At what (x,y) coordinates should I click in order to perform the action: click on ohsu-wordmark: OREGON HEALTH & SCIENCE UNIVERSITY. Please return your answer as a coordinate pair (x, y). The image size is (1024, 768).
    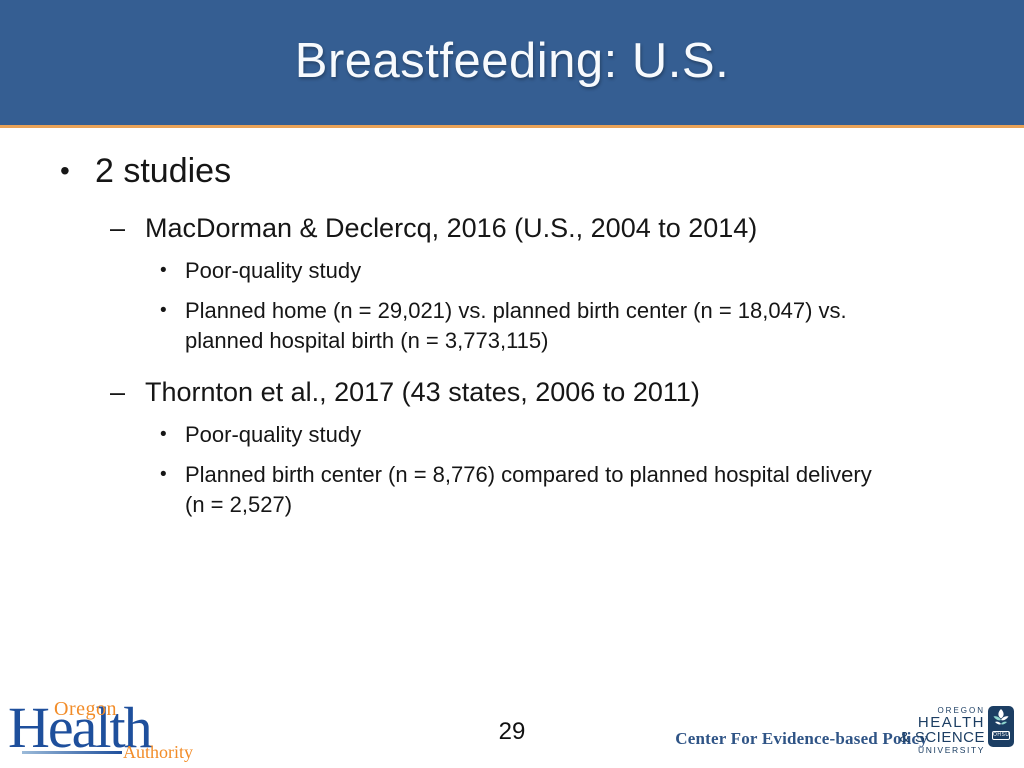
    Looking at the image, I should click on (942, 731).